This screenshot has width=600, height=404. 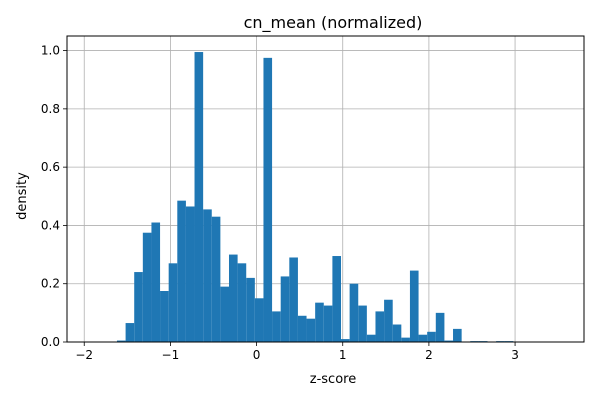 I want to click on x-tick-label: −1, so click(x=171, y=355).